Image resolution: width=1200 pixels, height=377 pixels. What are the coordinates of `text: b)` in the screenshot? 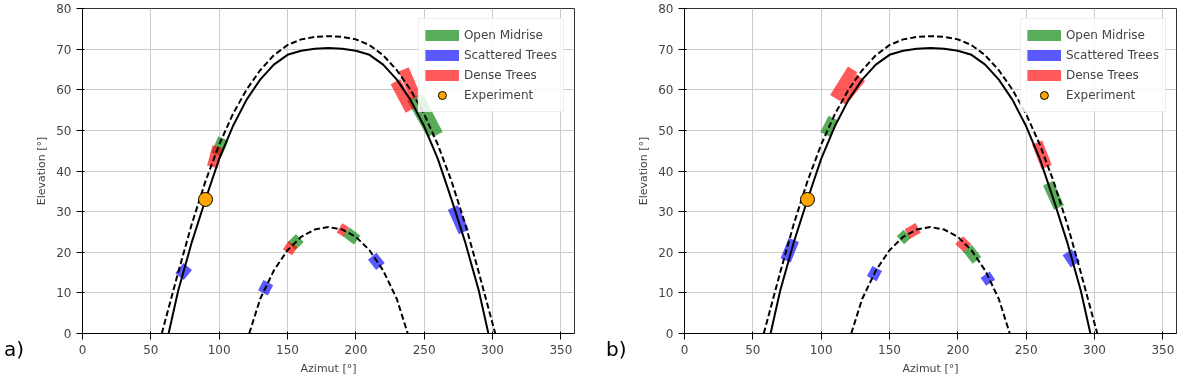 It's located at (616, 349).